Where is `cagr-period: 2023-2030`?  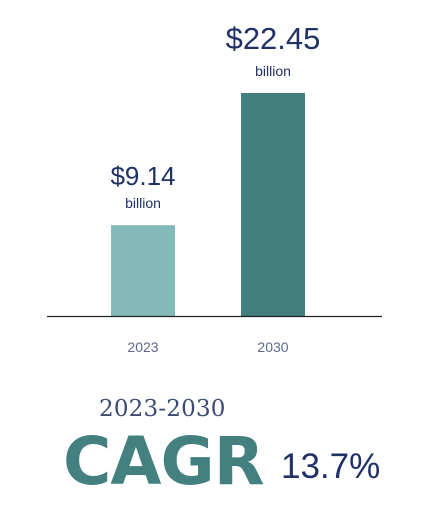 cagr-period: 2023-2030 is located at coordinates (162, 409).